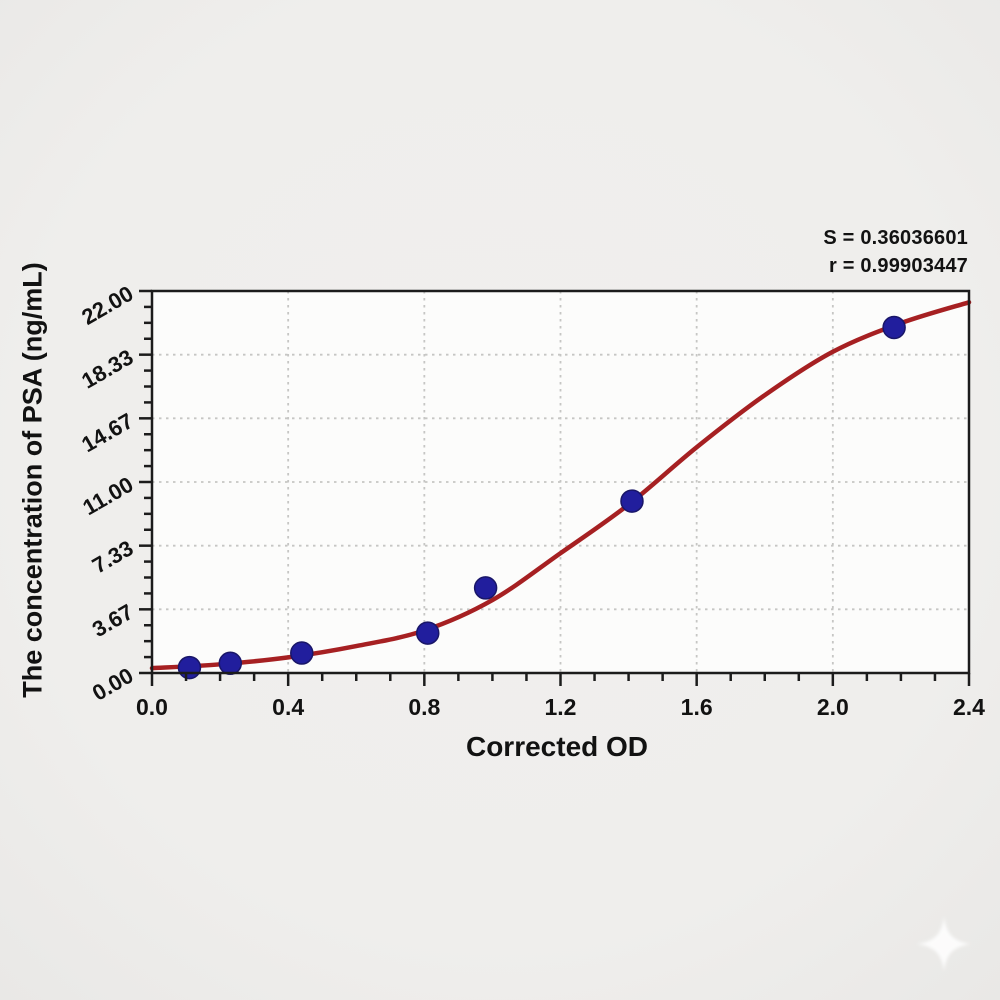 This screenshot has width=1000, height=1000. What do you see at coordinates (113, 556) in the screenshot?
I see `y-tick-label: 7.33` at bounding box center [113, 556].